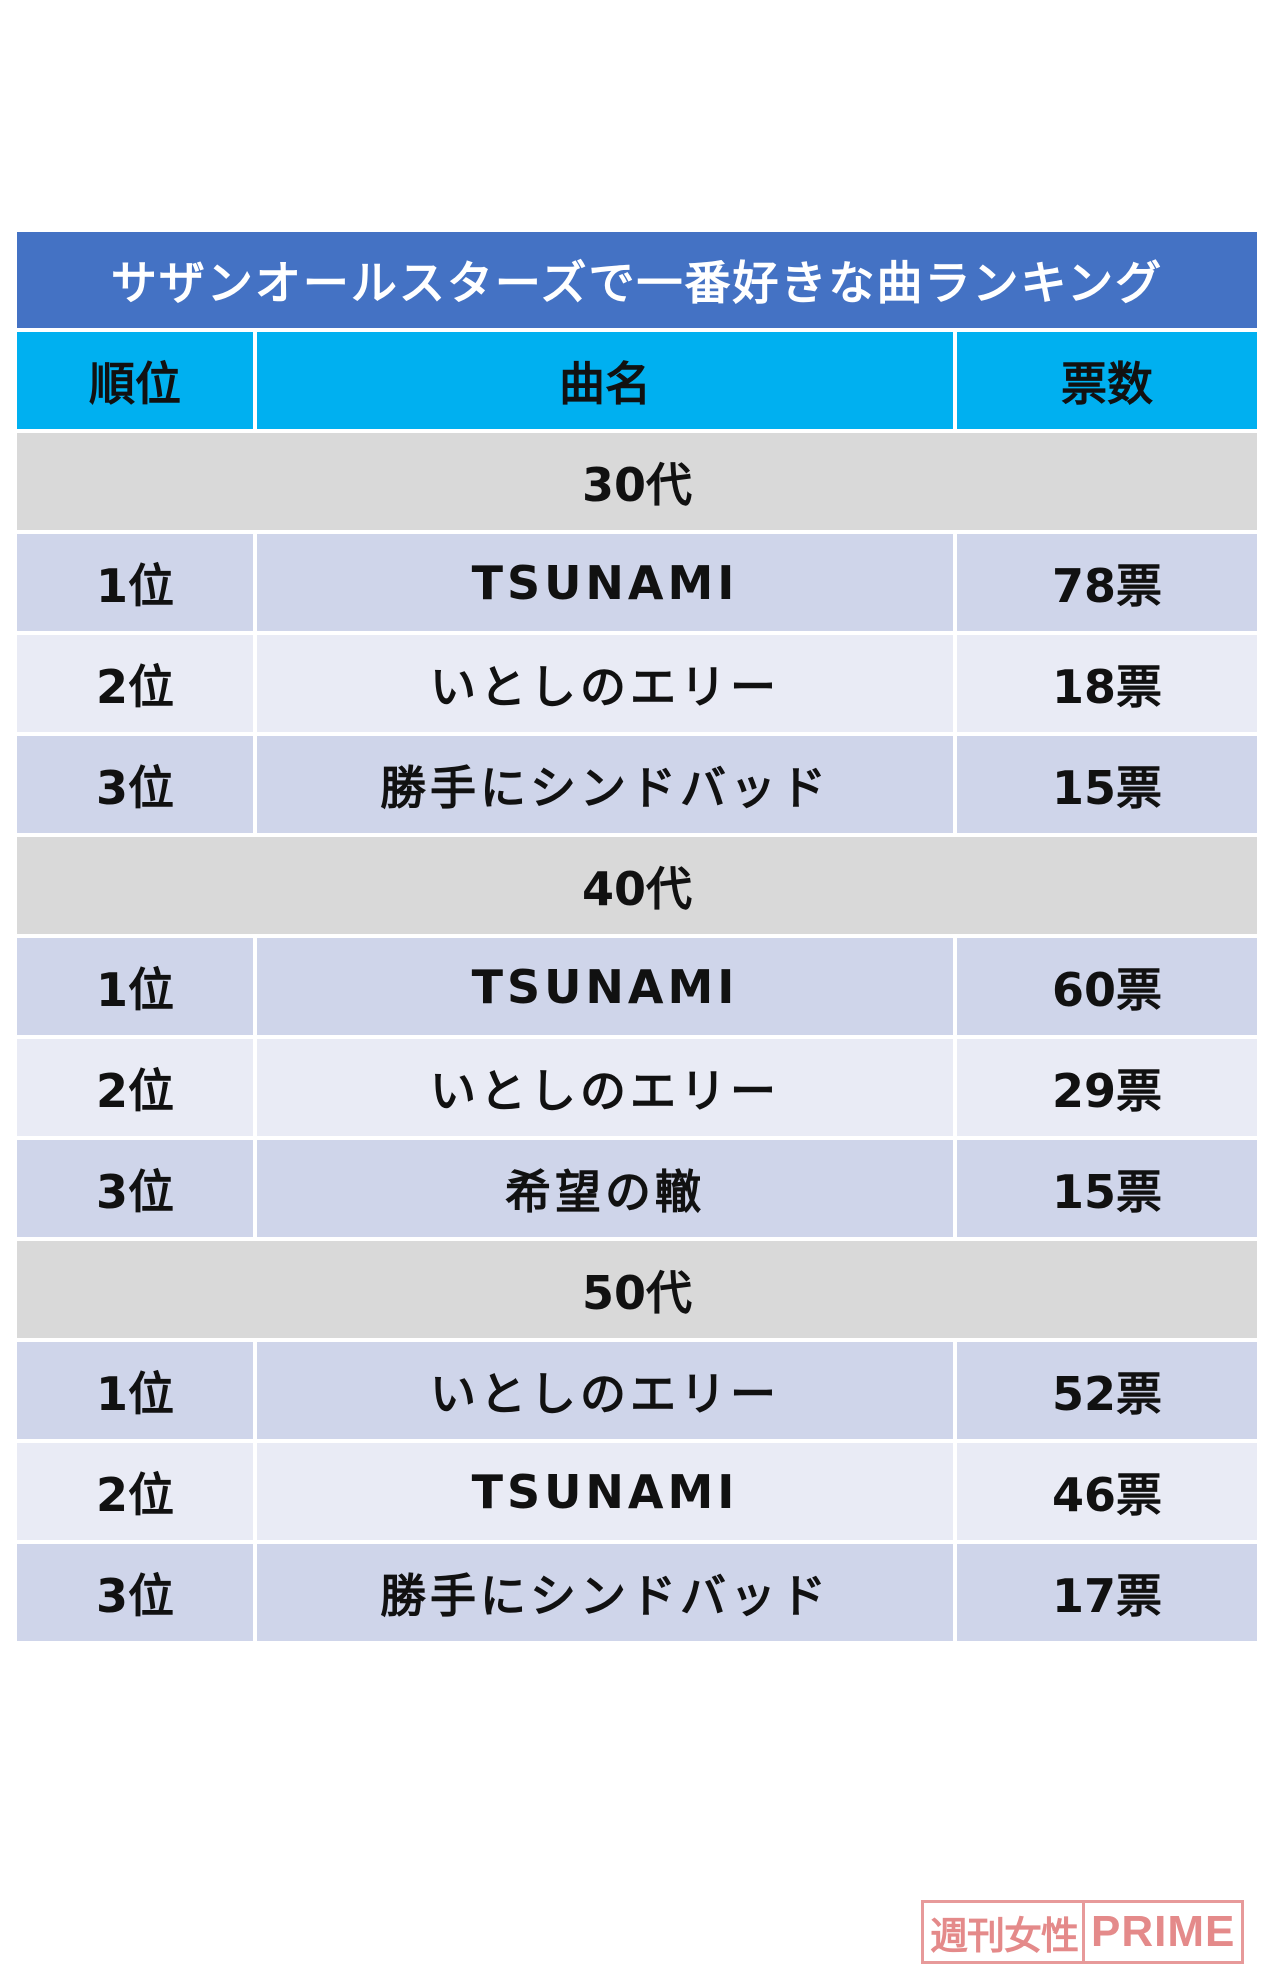 This screenshot has height=1980, width=1280. What do you see at coordinates (1163, 1931) in the screenshot?
I see `watermark-en-text: PRIME` at bounding box center [1163, 1931].